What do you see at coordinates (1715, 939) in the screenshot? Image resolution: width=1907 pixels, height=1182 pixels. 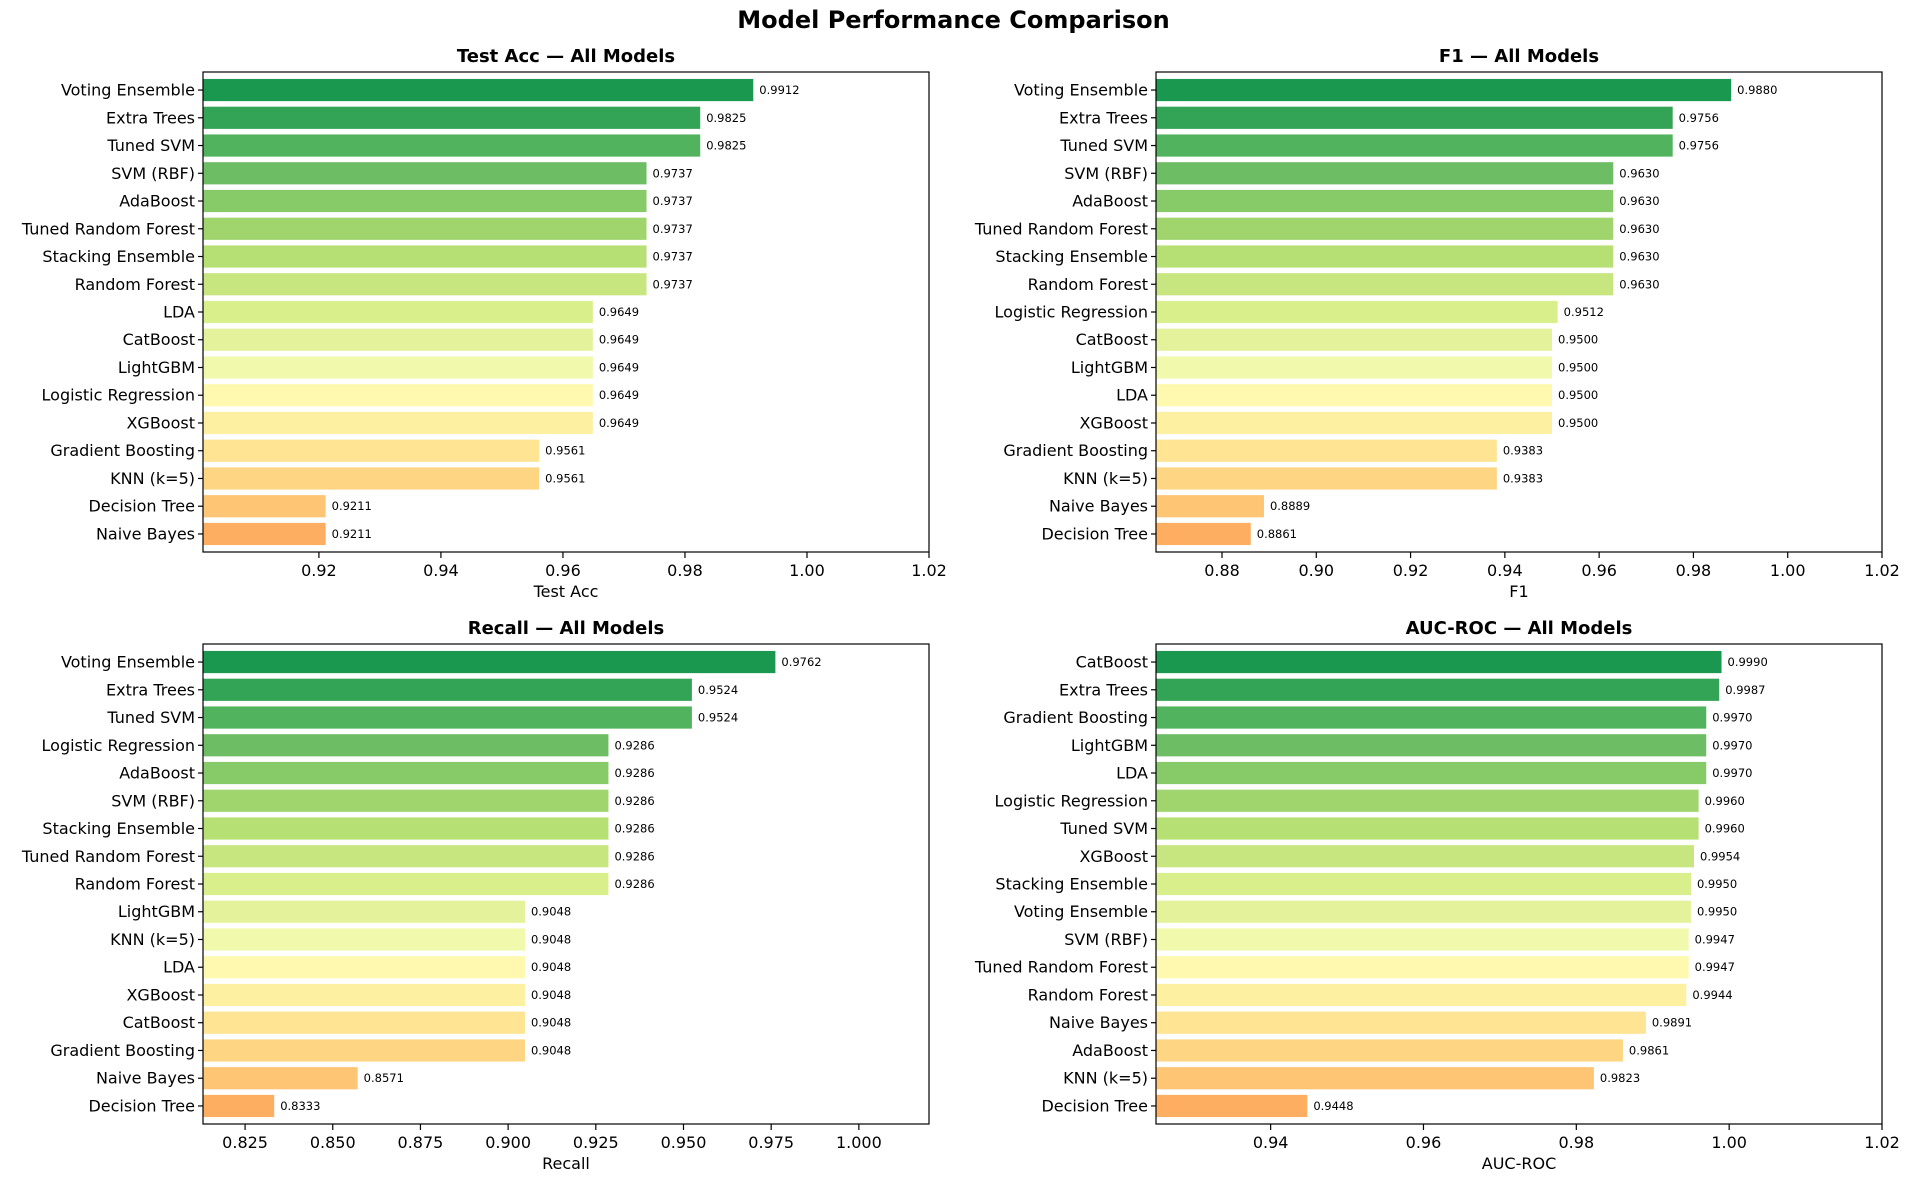 I see `data-label: 0.9947` at bounding box center [1715, 939].